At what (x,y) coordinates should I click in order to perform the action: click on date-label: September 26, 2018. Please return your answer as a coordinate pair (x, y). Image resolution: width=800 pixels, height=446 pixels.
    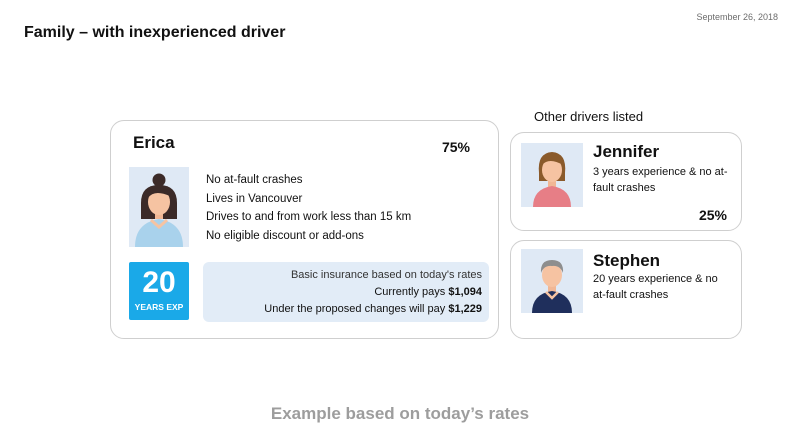
    Looking at the image, I should click on (737, 17).